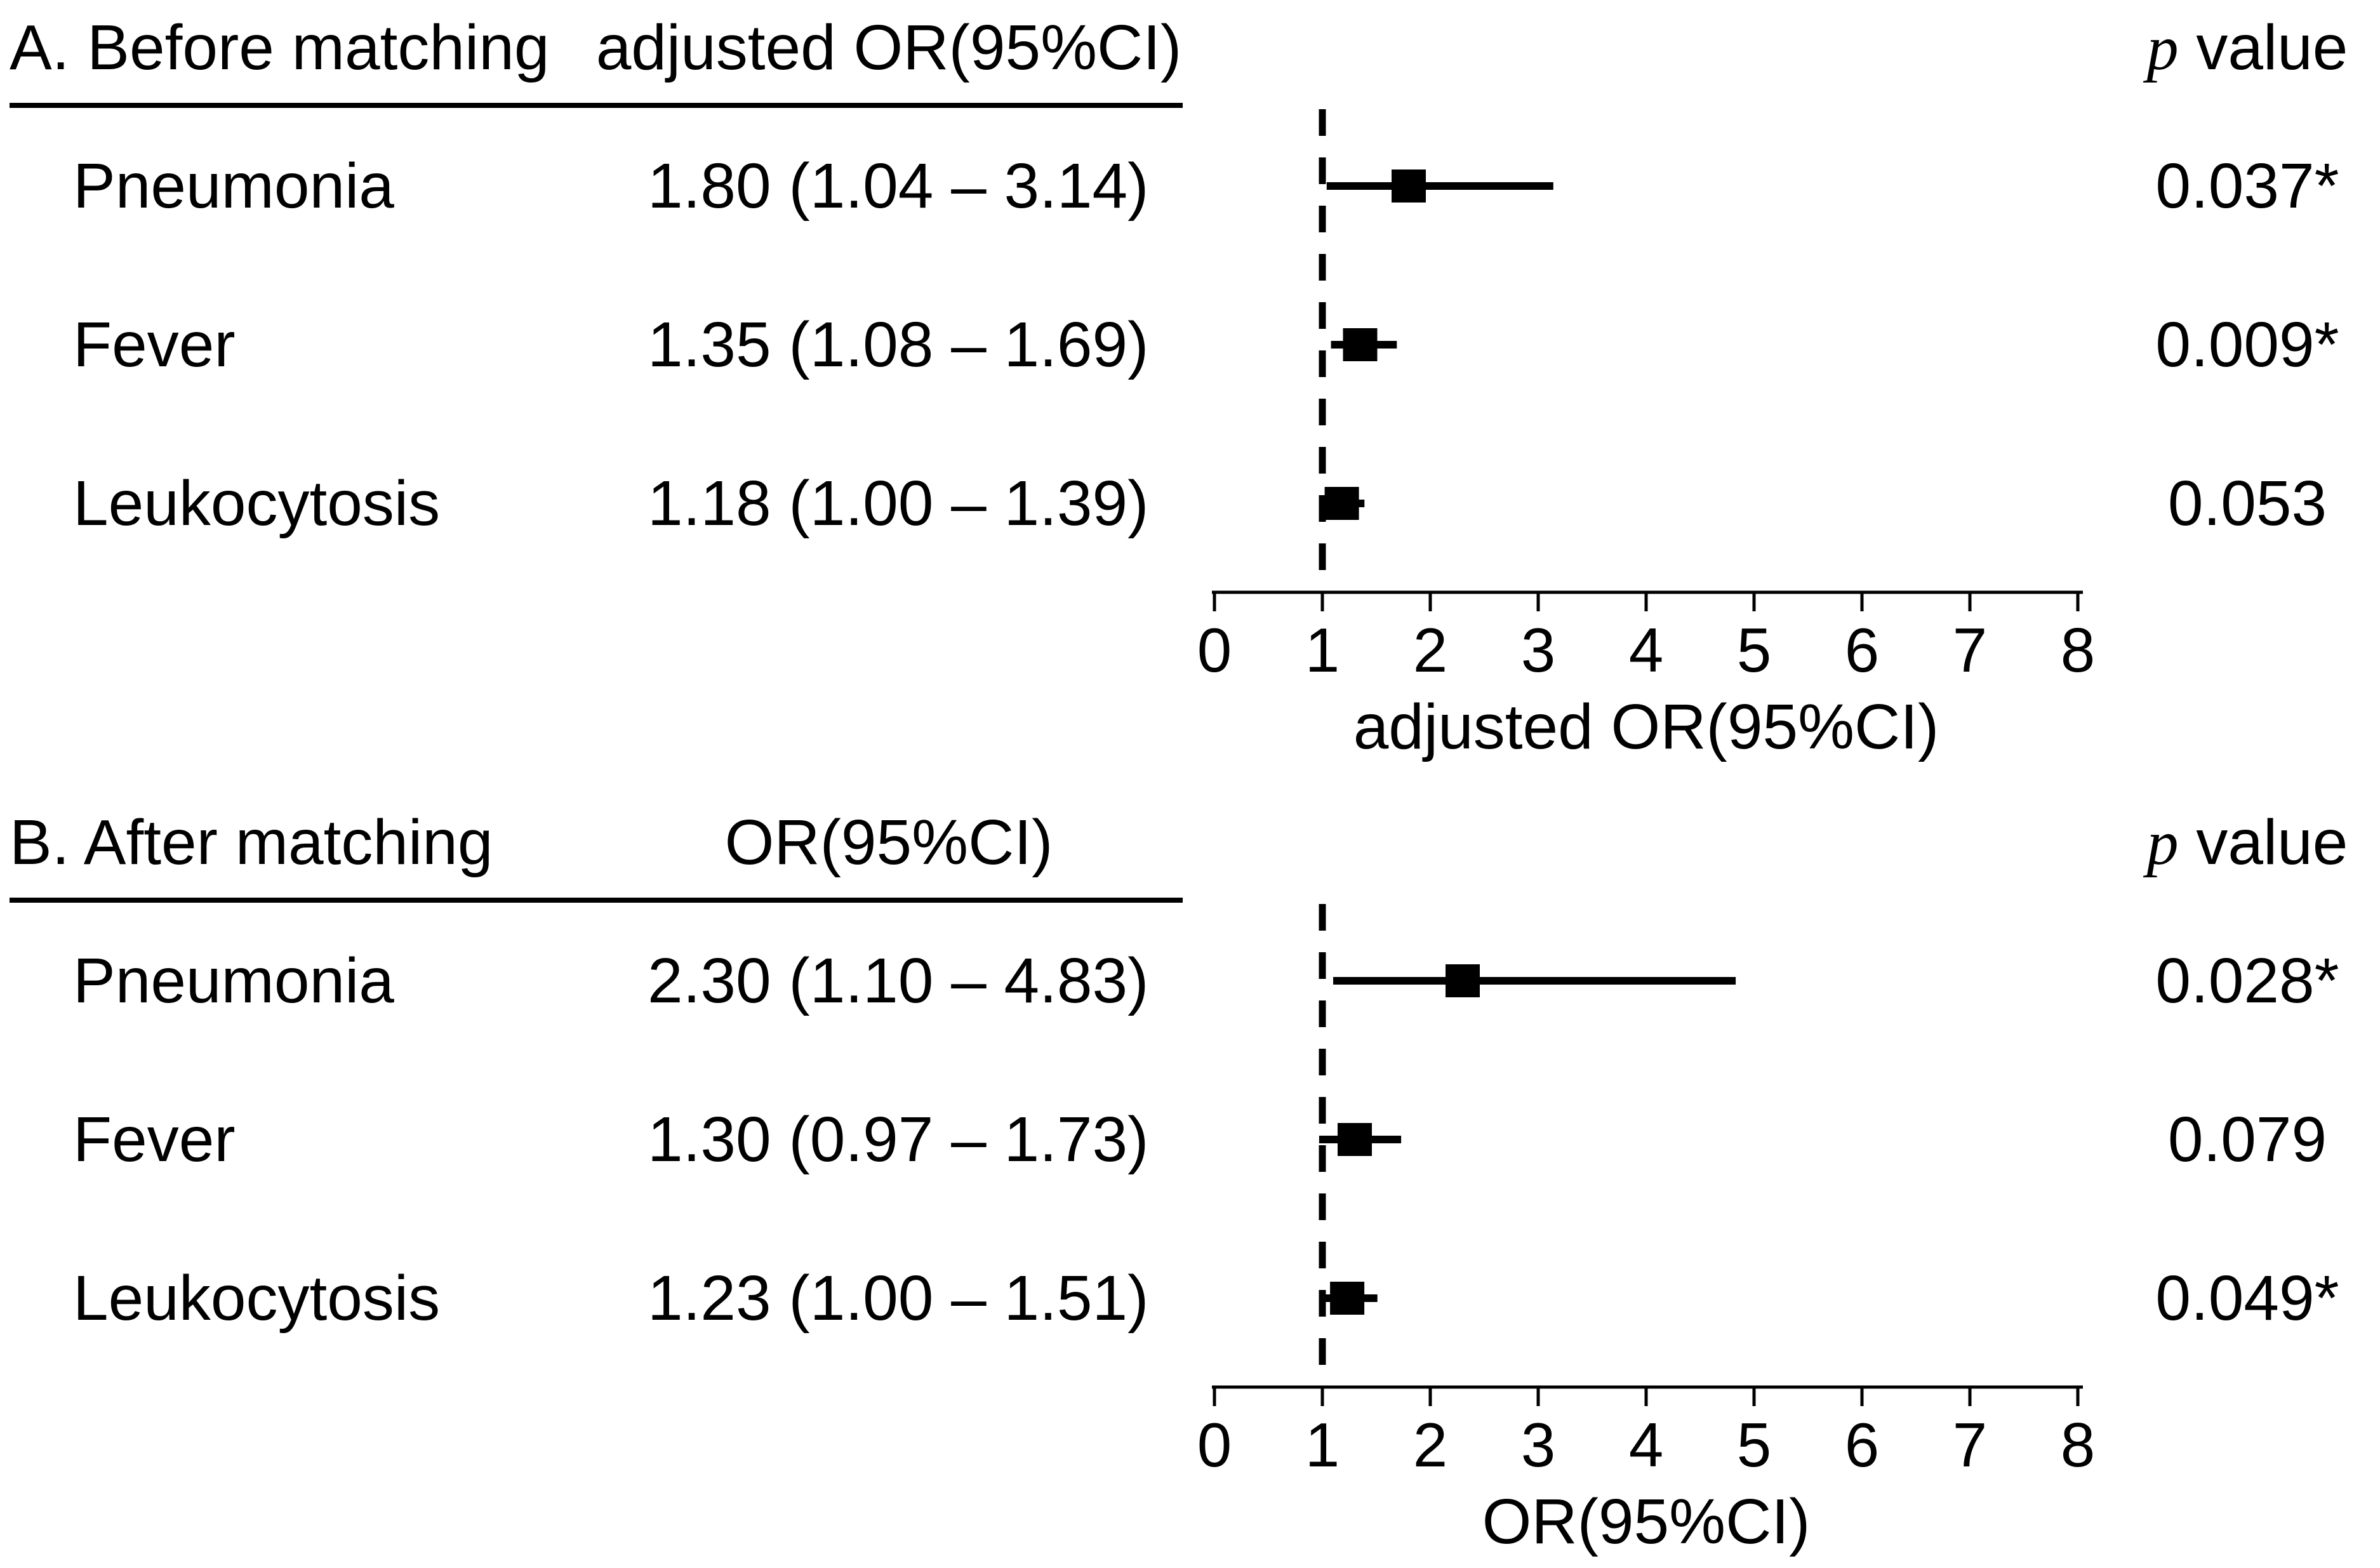  Describe the element at coordinates (2247, 503) in the screenshot. I see `row-p-value: 0.053` at that location.